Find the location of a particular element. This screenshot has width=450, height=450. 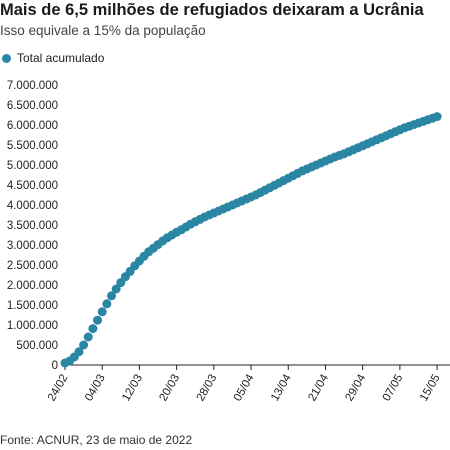

y-tick-label: 5.500.000 is located at coordinates (32, 146).